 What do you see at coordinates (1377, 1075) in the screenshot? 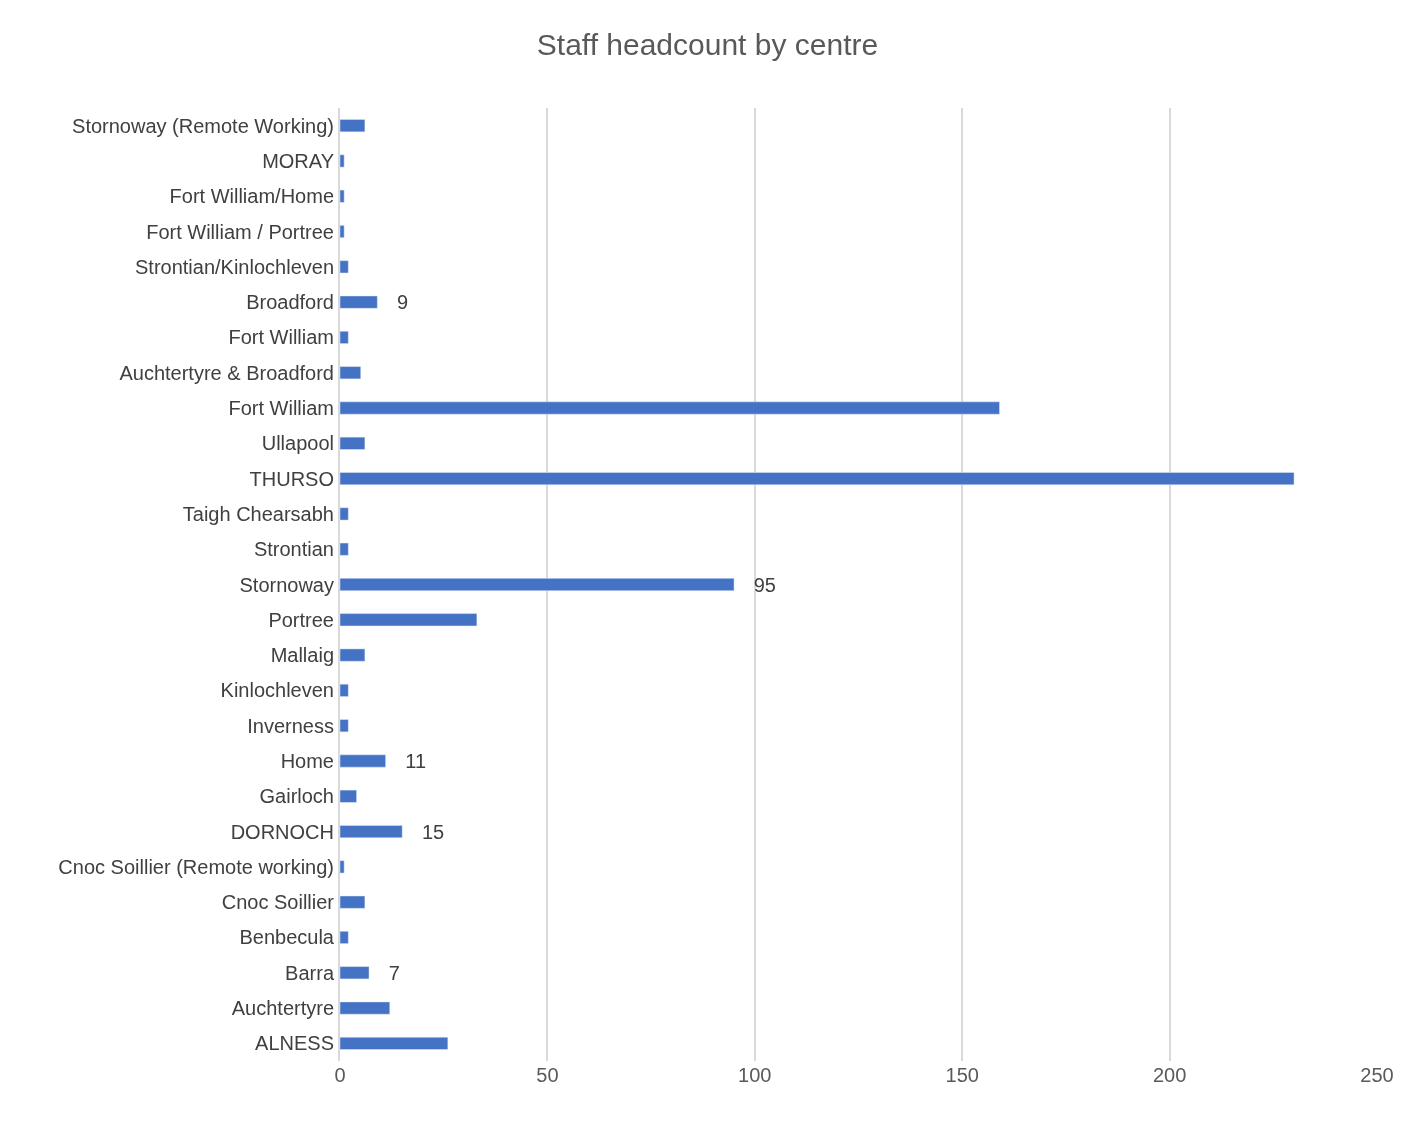
I see `x-tick-label: 250` at bounding box center [1377, 1075].